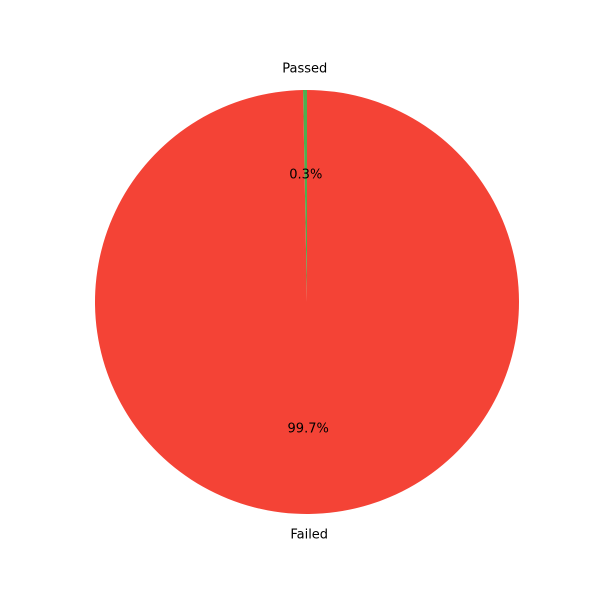 This screenshot has height=600, width=600. I want to click on pie-slice-label-passed: Passed, so click(304, 68).